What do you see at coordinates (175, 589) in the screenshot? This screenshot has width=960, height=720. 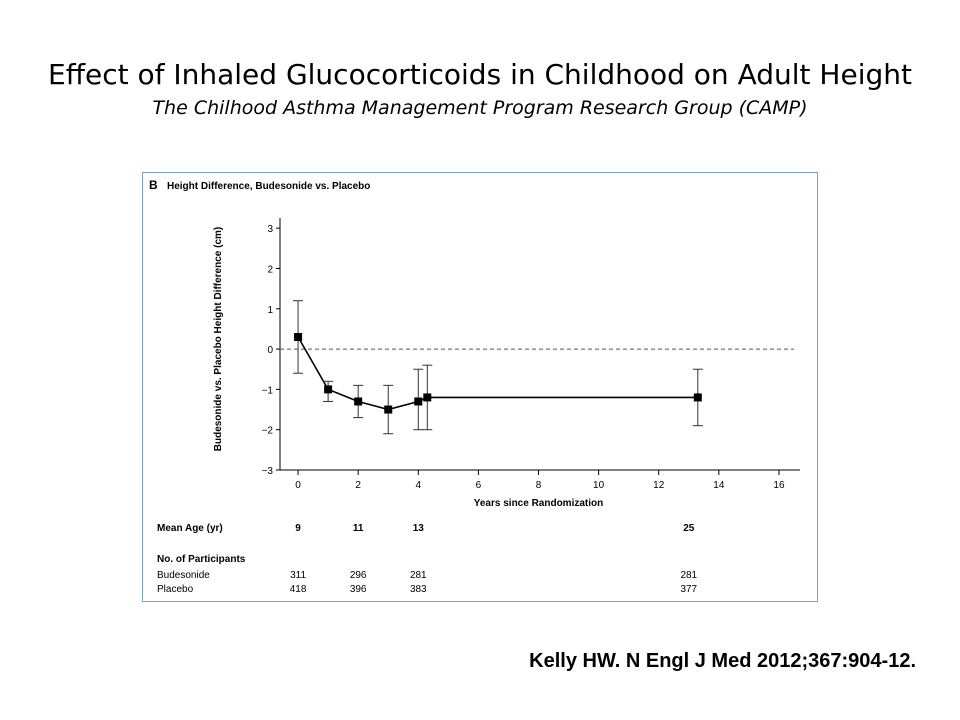 I see `participants-group-label: Placebo` at bounding box center [175, 589].